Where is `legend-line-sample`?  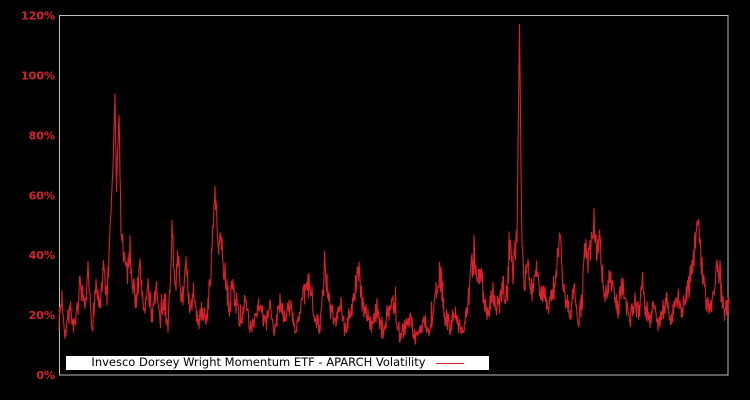
legend-line-sample is located at coordinates (449, 363).